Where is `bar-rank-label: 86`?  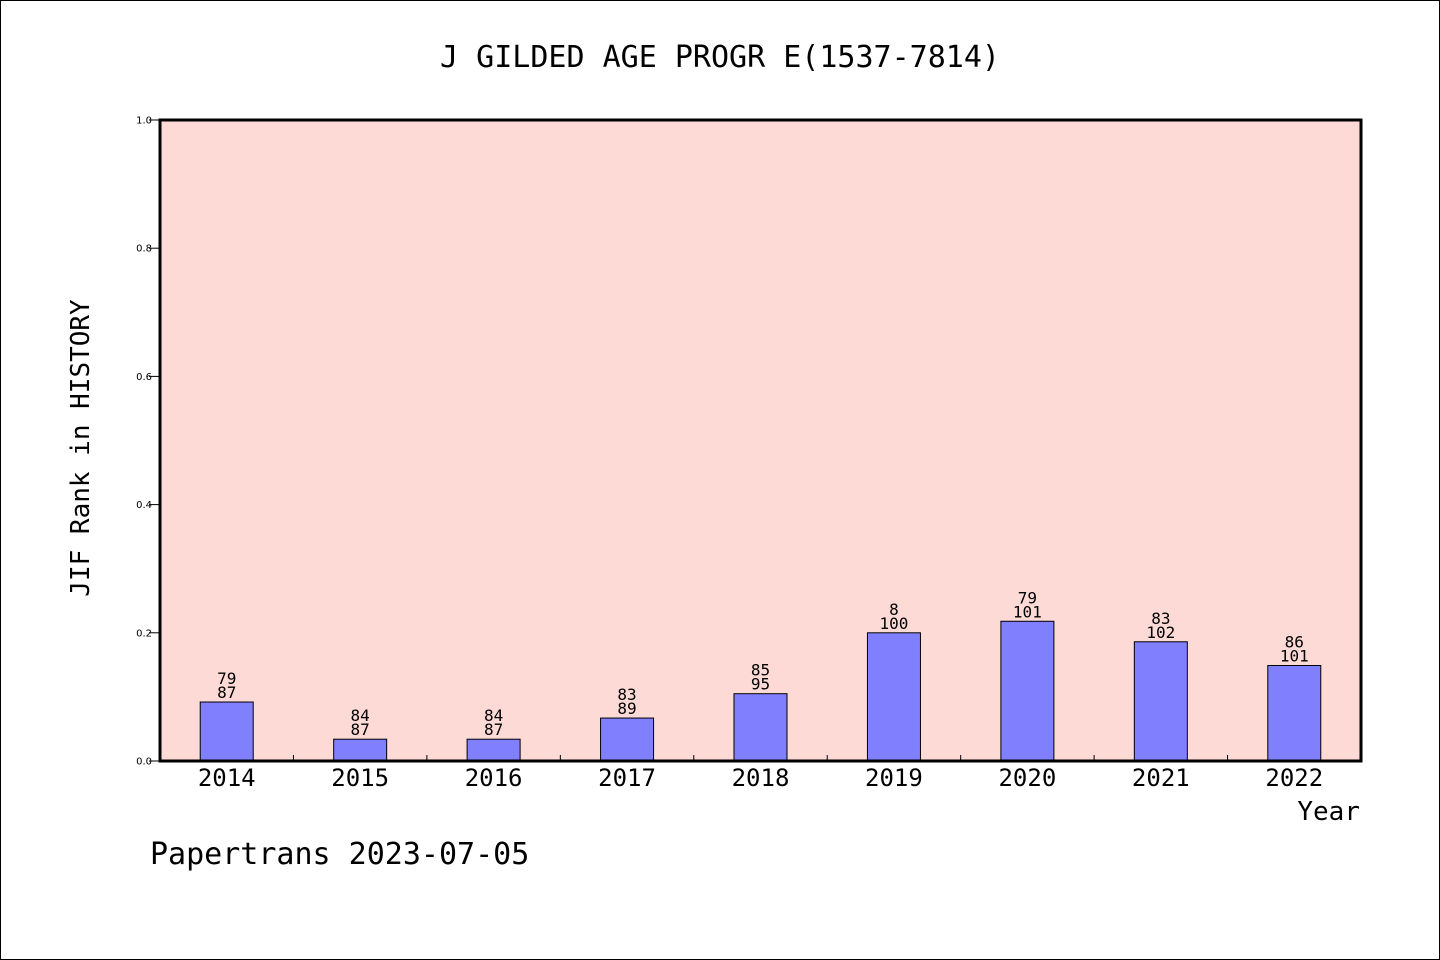
bar-rank-label: 86 is located at coordinates (1294, 641).